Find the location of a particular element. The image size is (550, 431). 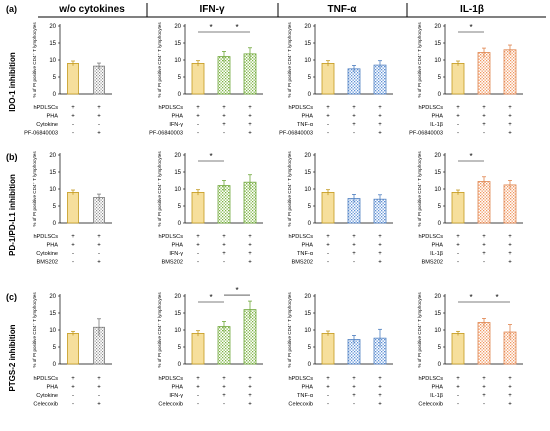

condition-label: PF-06840003 is located at coordinates (426, 134).